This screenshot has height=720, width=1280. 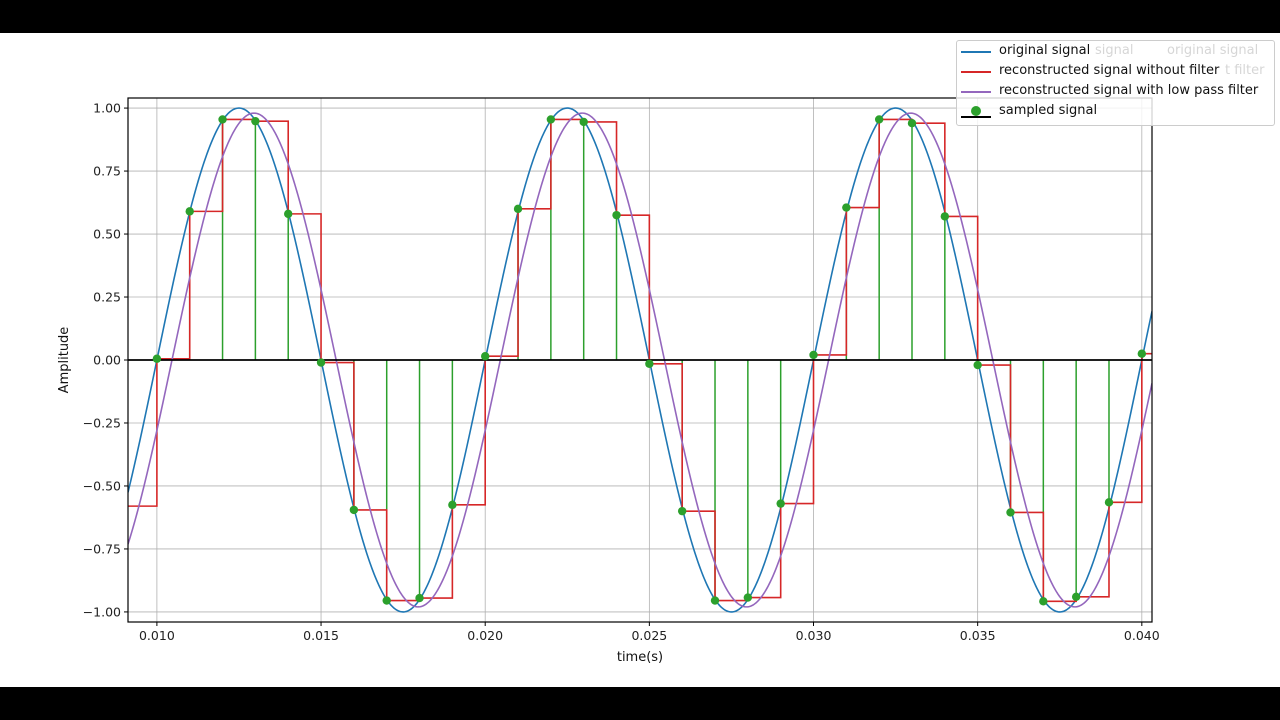 I want to click on y-tick-label: 1.00, so click(x=107, y=108).